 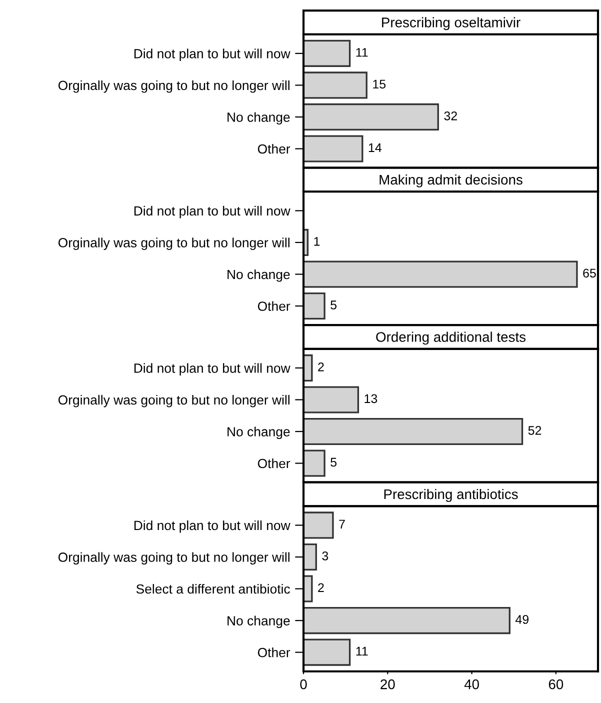 What do you see at coordinates (387, 684) in the screenshot?
I see `x-tick-label: 20` at bounding box center [387, 684].